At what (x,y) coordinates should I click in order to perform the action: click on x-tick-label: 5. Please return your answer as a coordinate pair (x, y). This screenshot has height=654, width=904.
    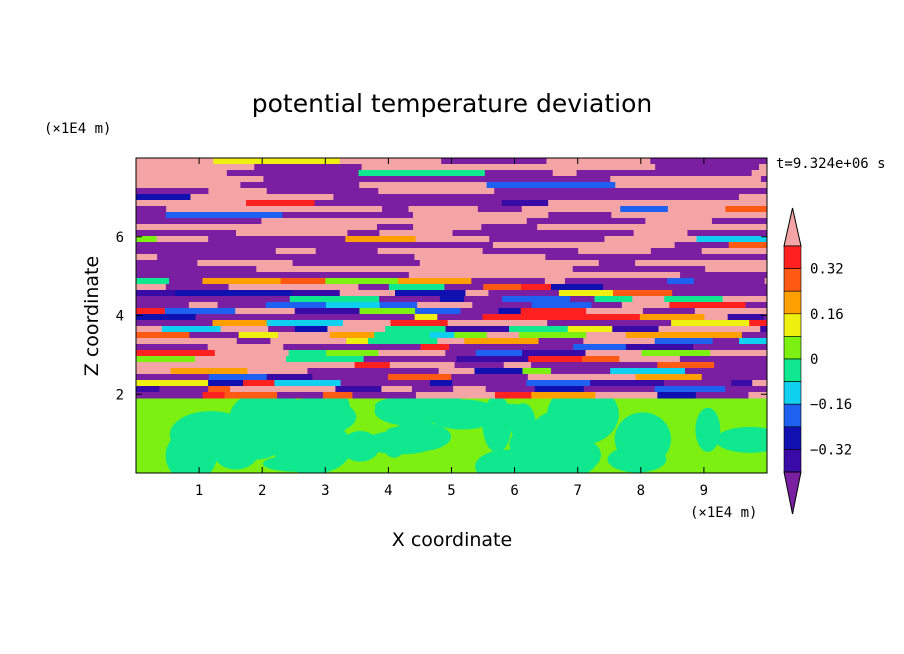
    Looking at the image, I should click on (451, 491).